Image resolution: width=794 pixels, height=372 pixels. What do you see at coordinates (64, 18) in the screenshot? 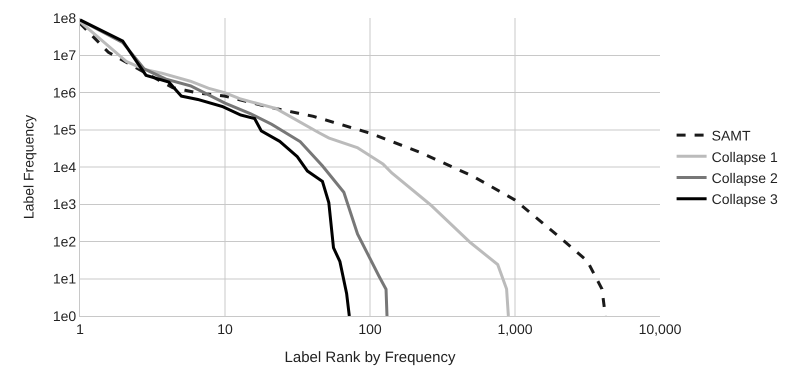
I see `y-tick-label: 1e8` at bounding box center [64, 18].